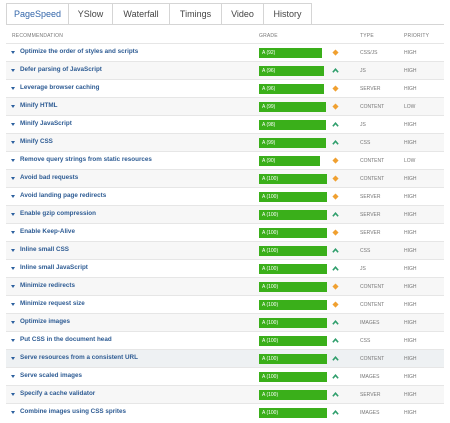 This screenshot has width=450, height=423. I want to click on table-row: Minify HTML A (99) CONTENT LOW, so click(225, 106).